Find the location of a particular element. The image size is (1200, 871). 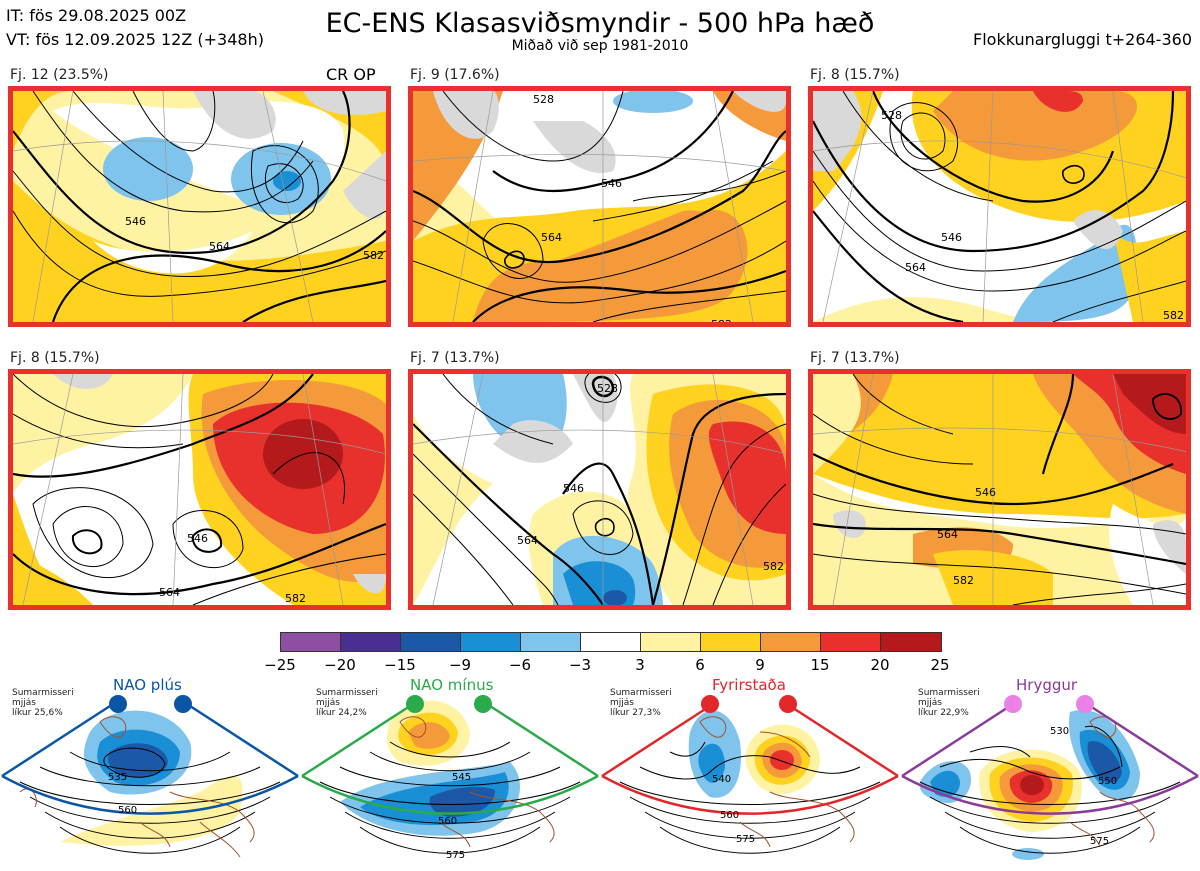

regime-2-contour-label-1: 545 is located at coordinates (461, 777).